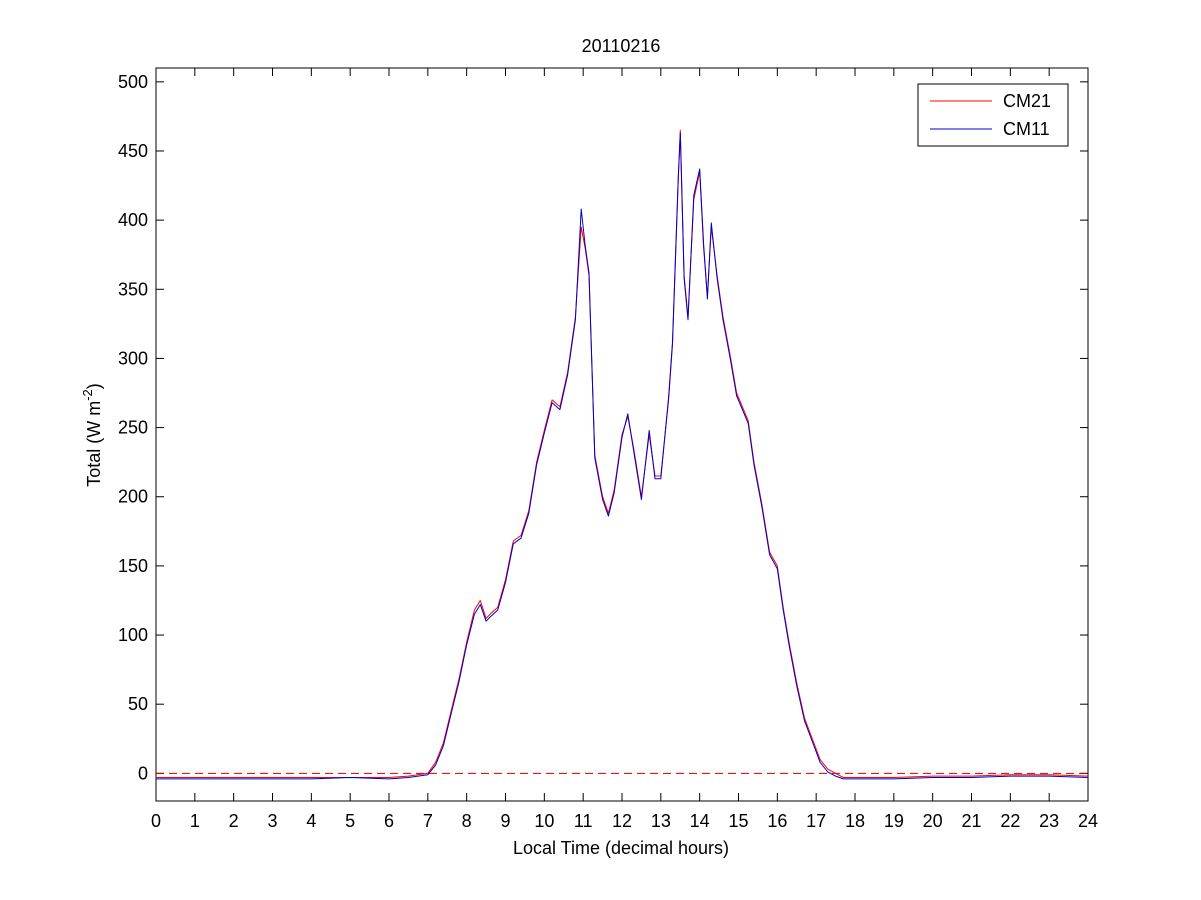  Describe the element at coordinates (272, 821) in the screenshot. I see `x-tick-label: 3` at that location.